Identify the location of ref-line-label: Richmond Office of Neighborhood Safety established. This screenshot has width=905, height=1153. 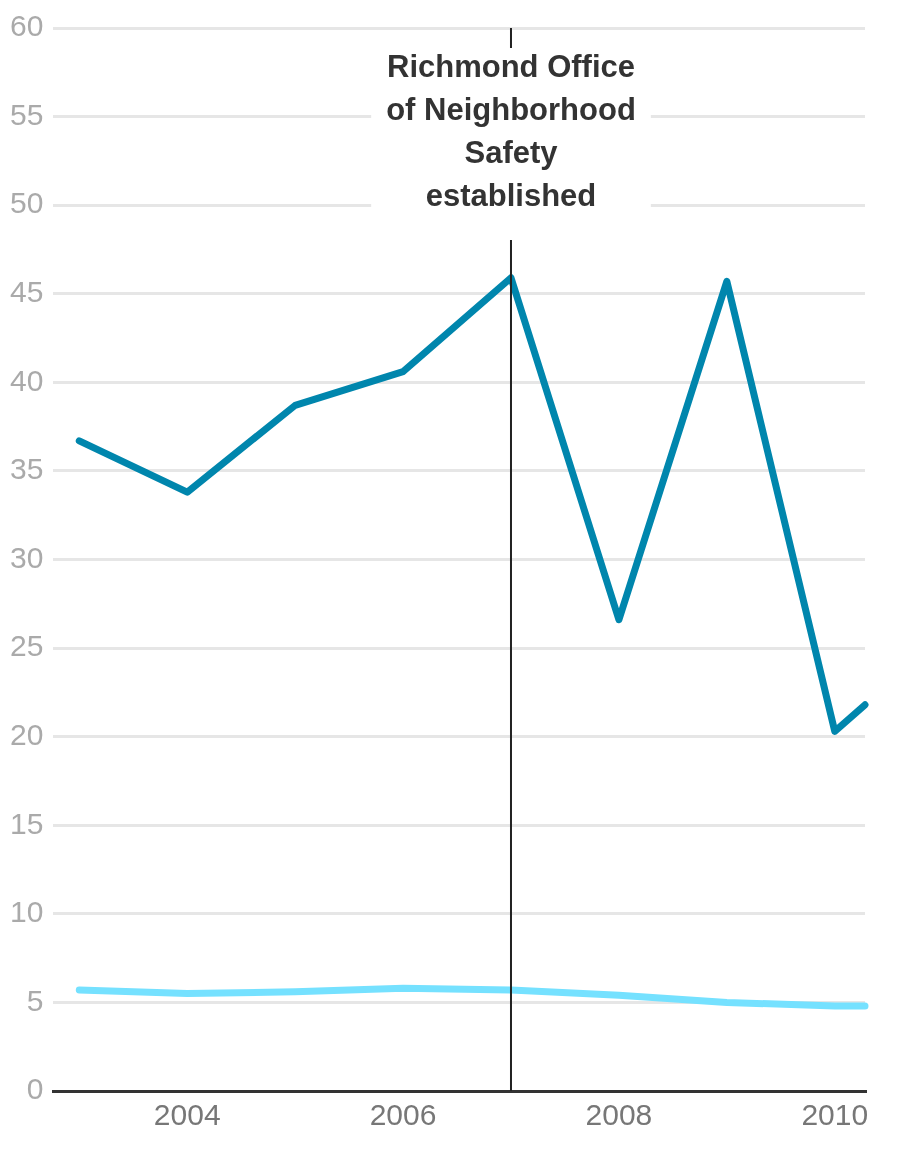
(511, 130).